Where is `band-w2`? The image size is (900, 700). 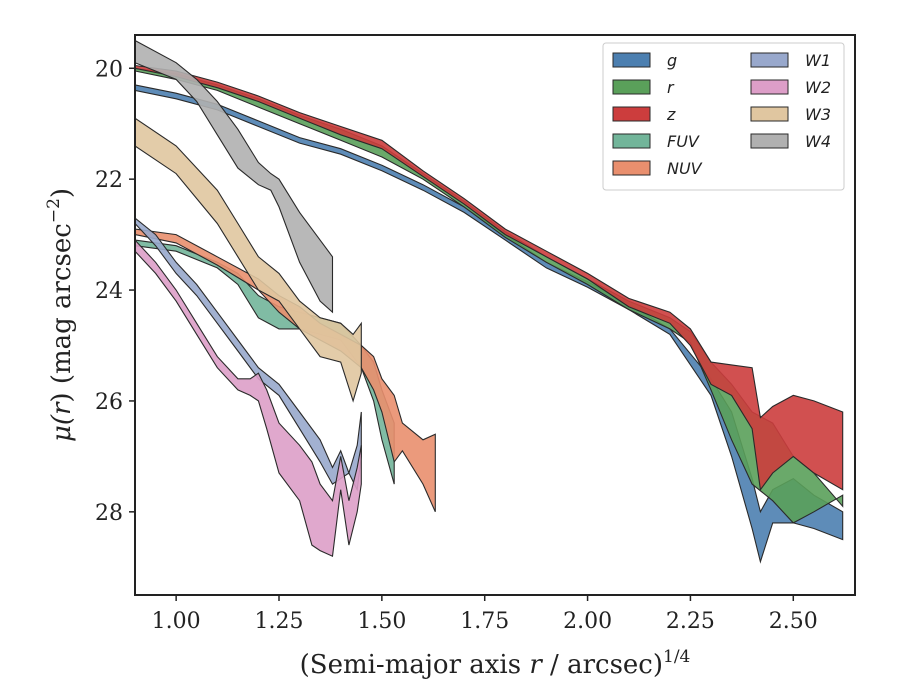
band-w2 is located at coordinates (248, 398).